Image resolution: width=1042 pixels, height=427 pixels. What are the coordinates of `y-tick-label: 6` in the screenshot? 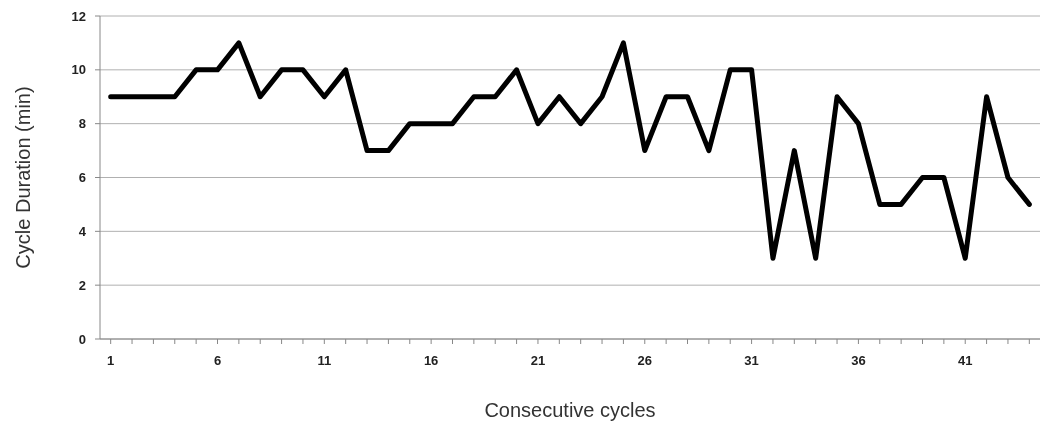 It's located at (82, 178).